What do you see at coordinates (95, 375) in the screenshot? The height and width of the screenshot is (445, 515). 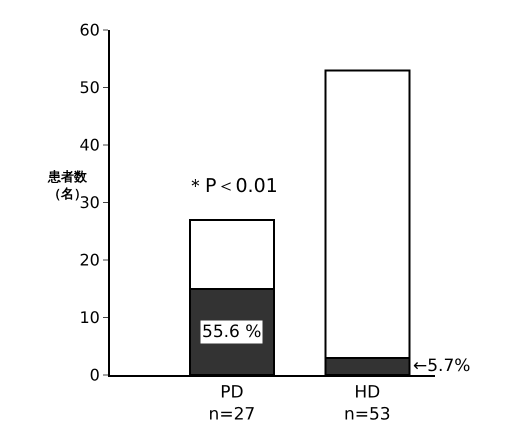 I see `y-tick-label: 0` at bounding box center [95, 375].